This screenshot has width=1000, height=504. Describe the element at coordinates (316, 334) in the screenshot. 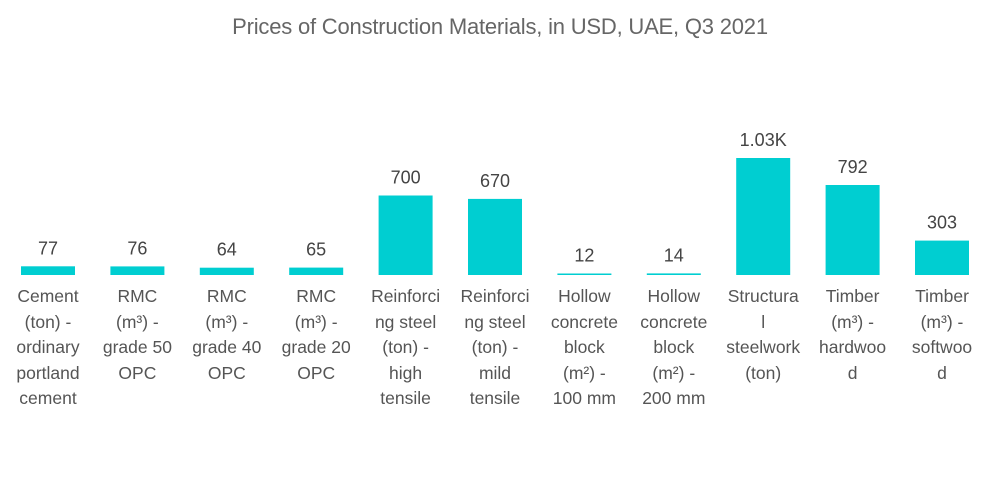

I see `category-label-3: RMC (m³) - grade 20 OPC` at that location.